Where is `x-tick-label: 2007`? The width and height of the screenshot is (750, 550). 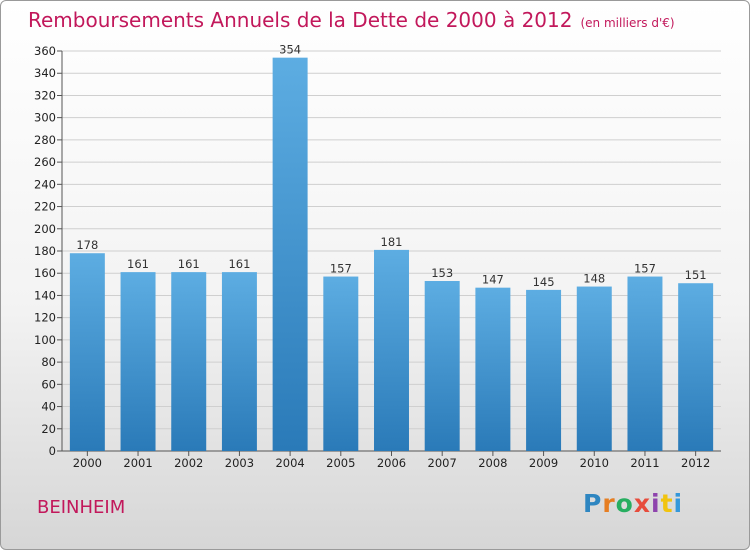 x-tick-label: 2007 is located at coordinates (442, 463).